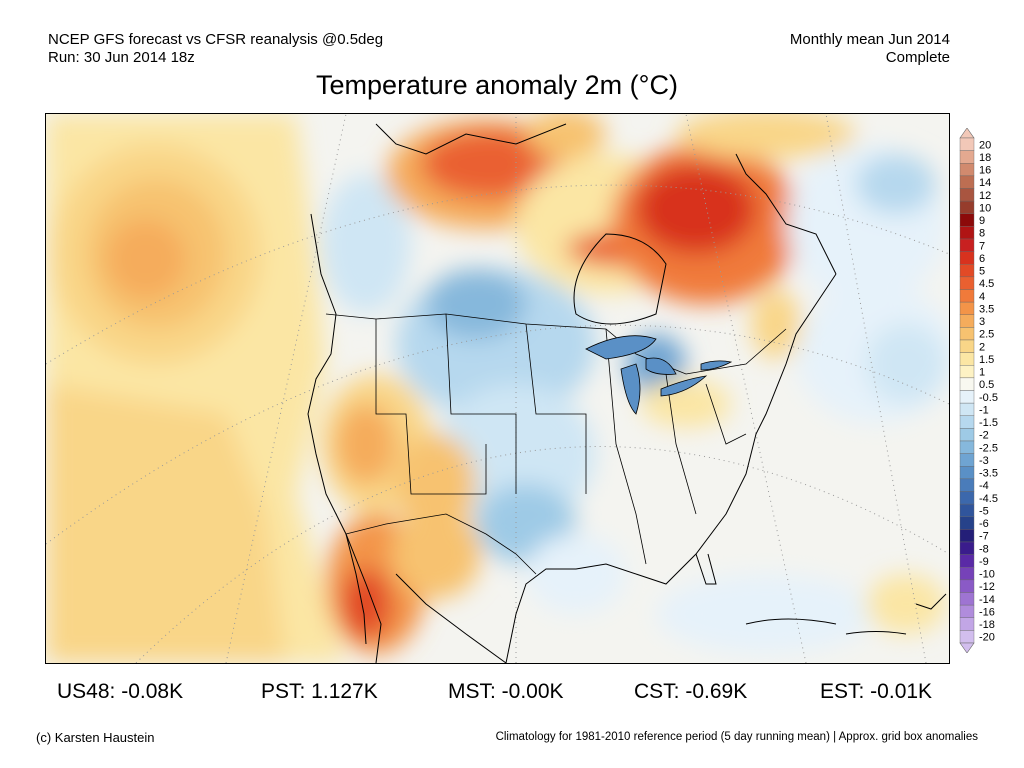 This screenshot has width=1024, height=768. Describe the element at coordinates (982, 272) in the screenshot. I see `legend-label: 5` at that location.